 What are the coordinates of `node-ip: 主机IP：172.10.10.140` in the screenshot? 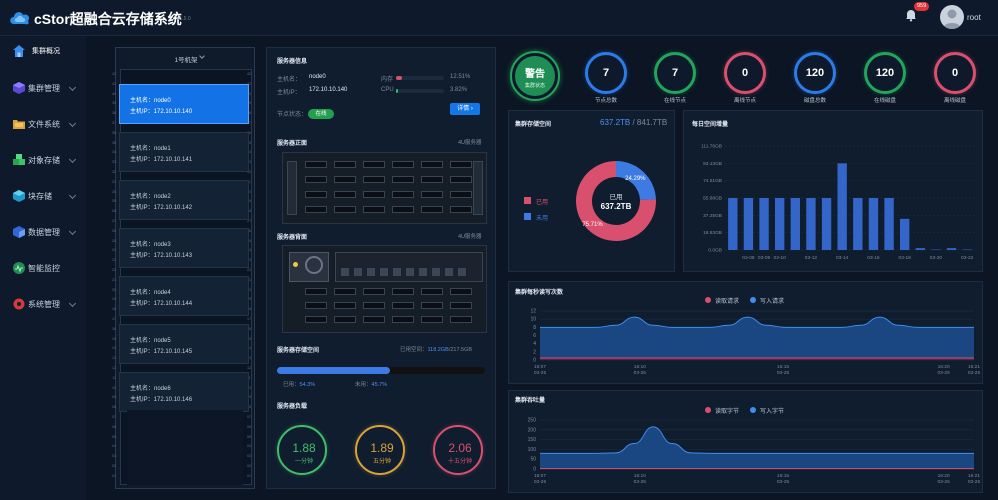 It's located at (161, 112).